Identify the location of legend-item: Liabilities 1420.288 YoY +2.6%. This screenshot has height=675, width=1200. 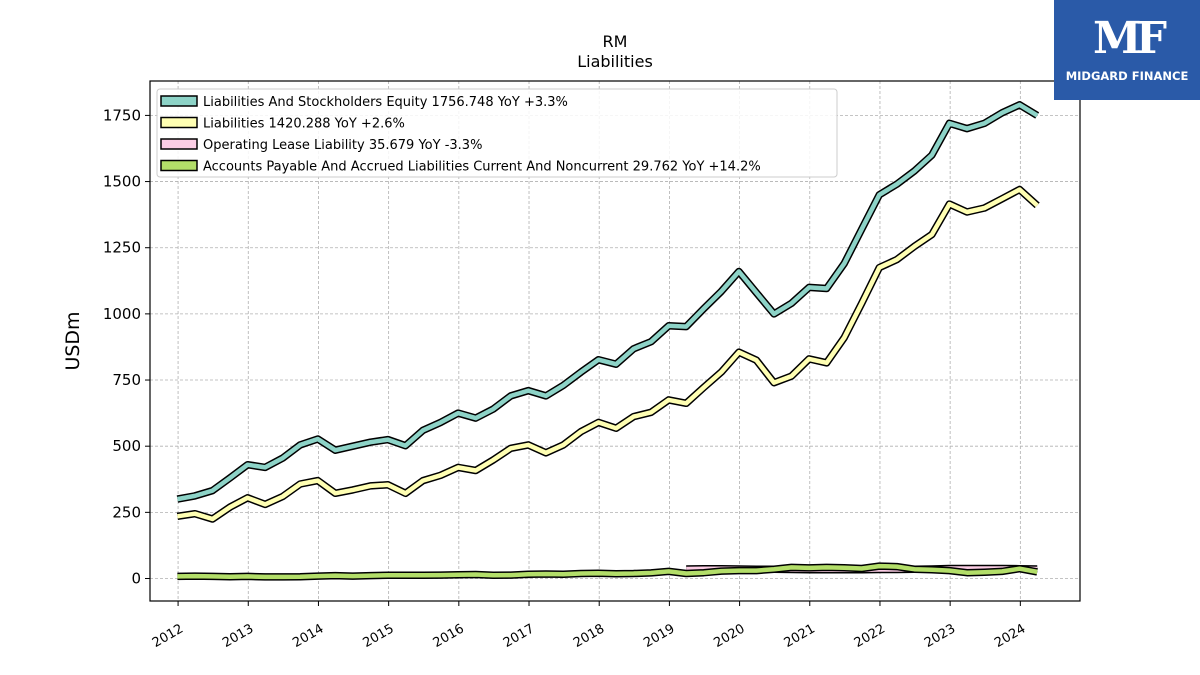
(282, 124).